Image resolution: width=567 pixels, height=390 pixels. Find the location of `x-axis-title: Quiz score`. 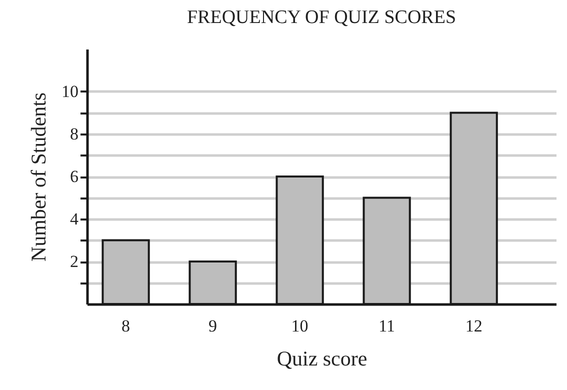

x-axis-title: Quiz score is located at coordinates (322, 358).